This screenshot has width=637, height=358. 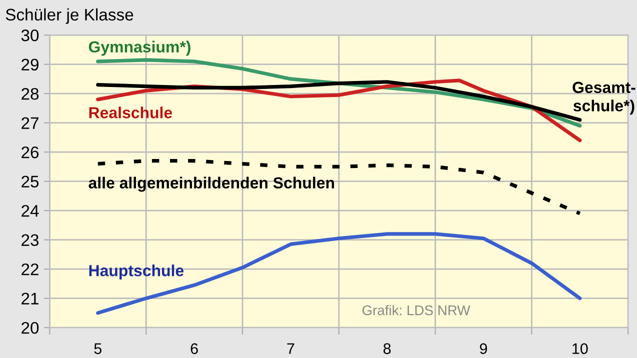 I want to click on y-axis-title: Schüler je Klasse, so click(x=70, y=16).